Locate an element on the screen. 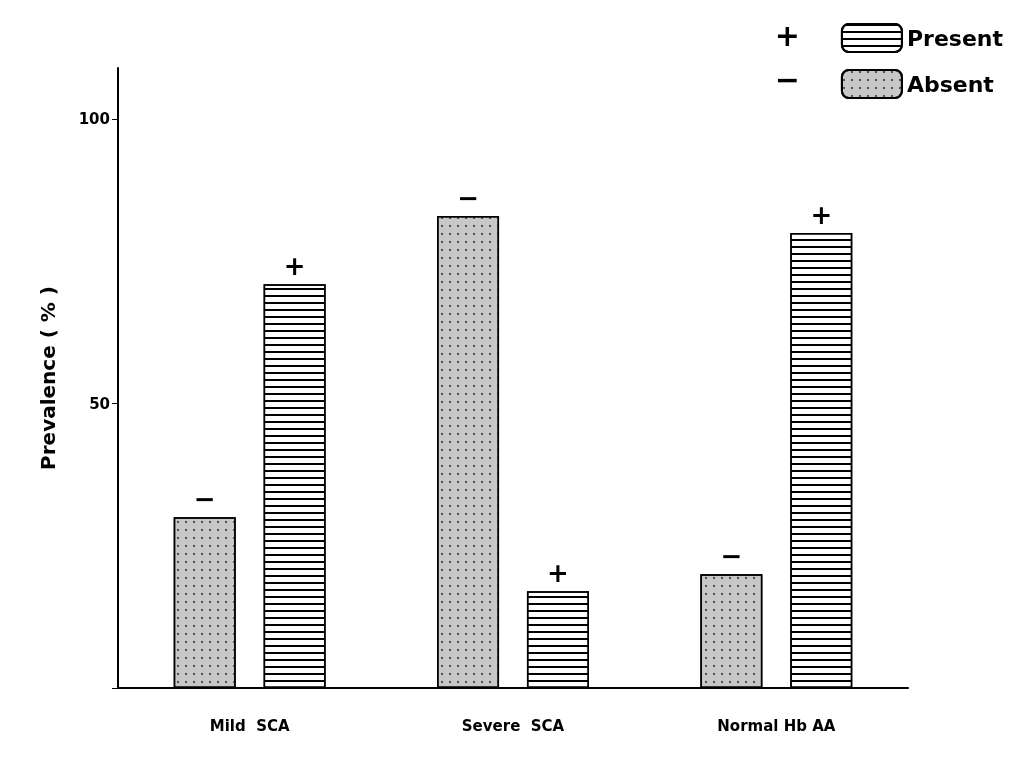 The width and height of the screenshot is (1030, 762). legend-label: Absent is located at coordinates (950, 84).